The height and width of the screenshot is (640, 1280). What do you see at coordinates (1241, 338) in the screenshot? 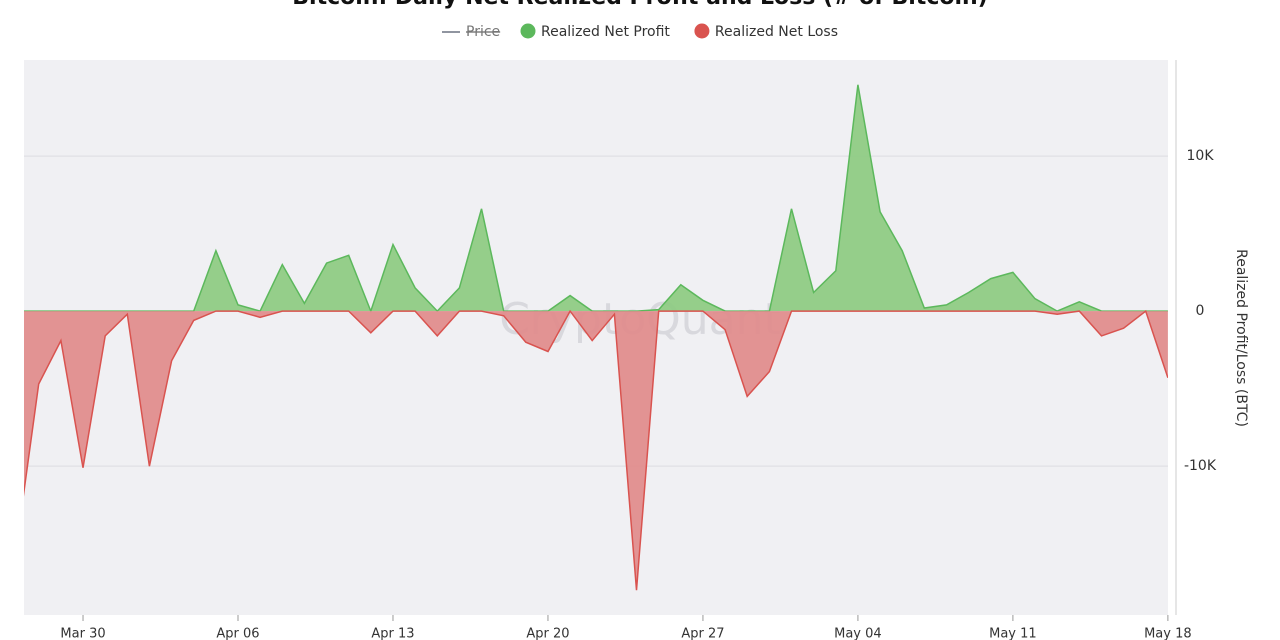
I see `y-axis-label: Realized Profit/Loss (BTC)` at bounding box center [1241, 338].